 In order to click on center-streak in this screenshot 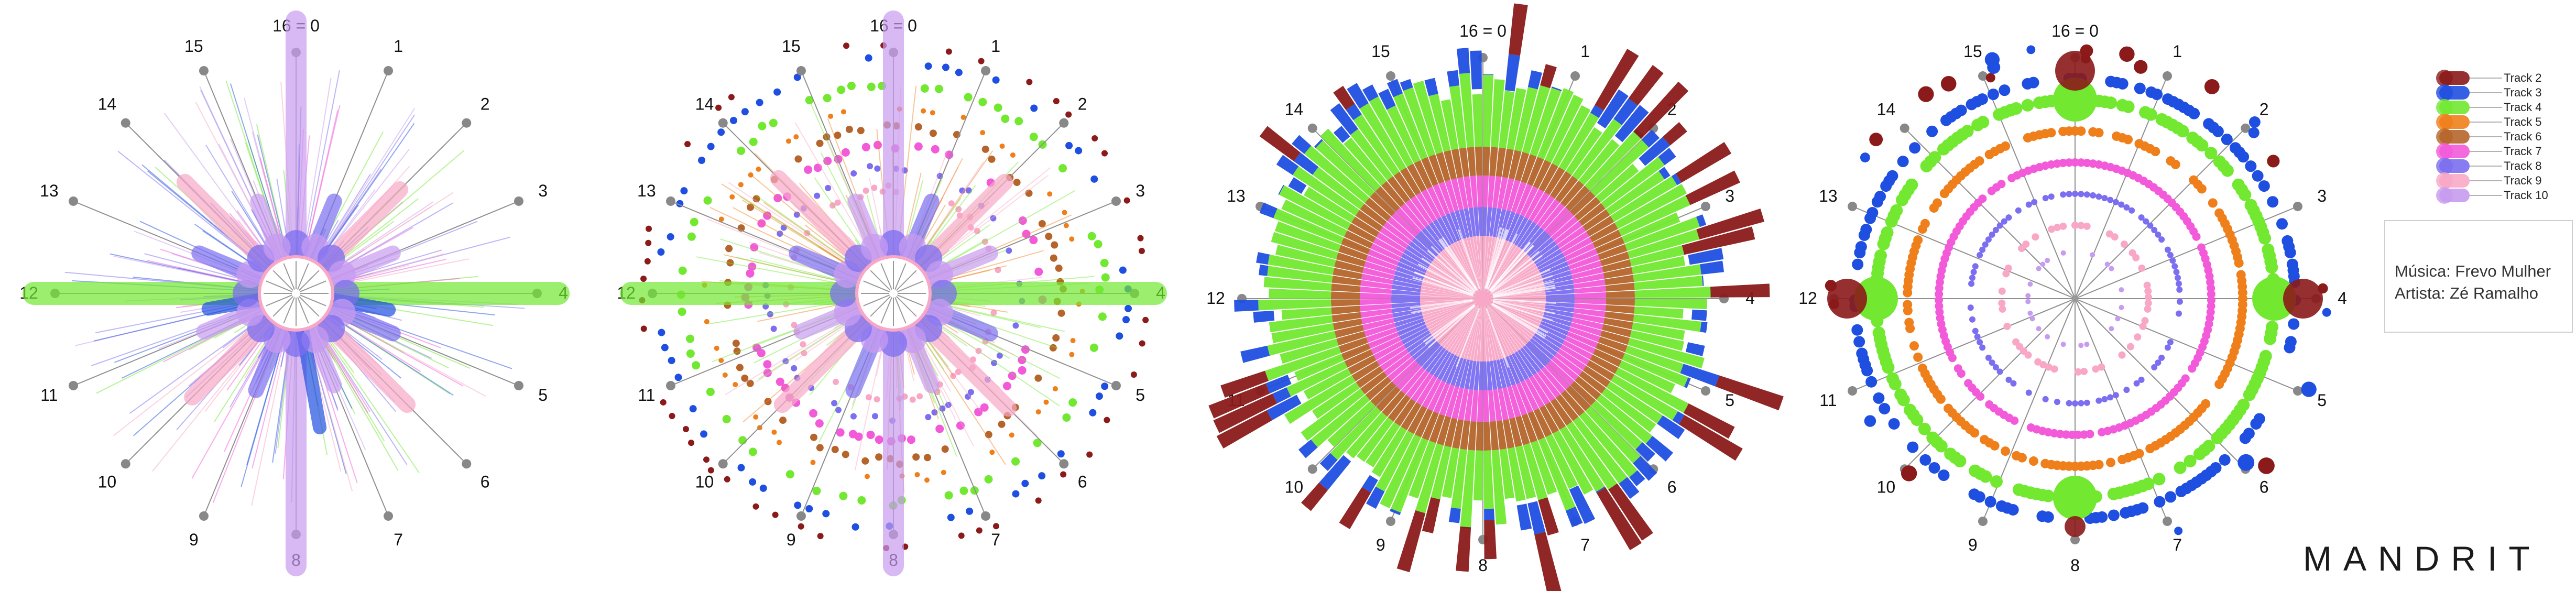, I will do `click(1517, 274)`.